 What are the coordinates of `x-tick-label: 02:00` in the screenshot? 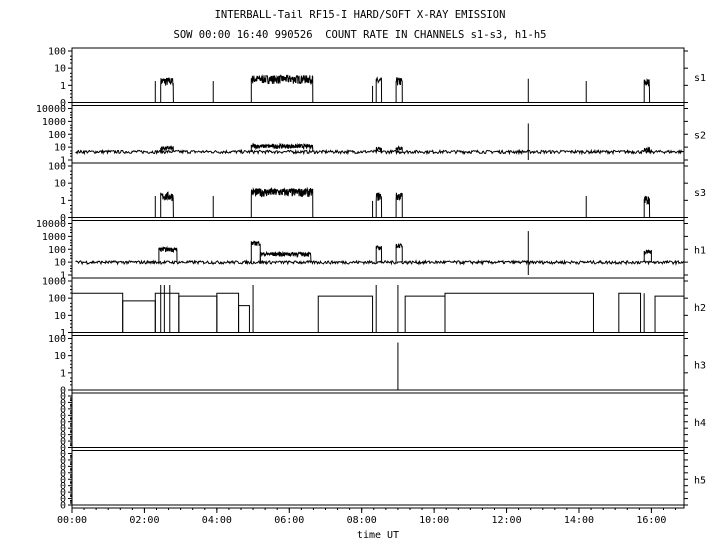 It's located at (144, 520).